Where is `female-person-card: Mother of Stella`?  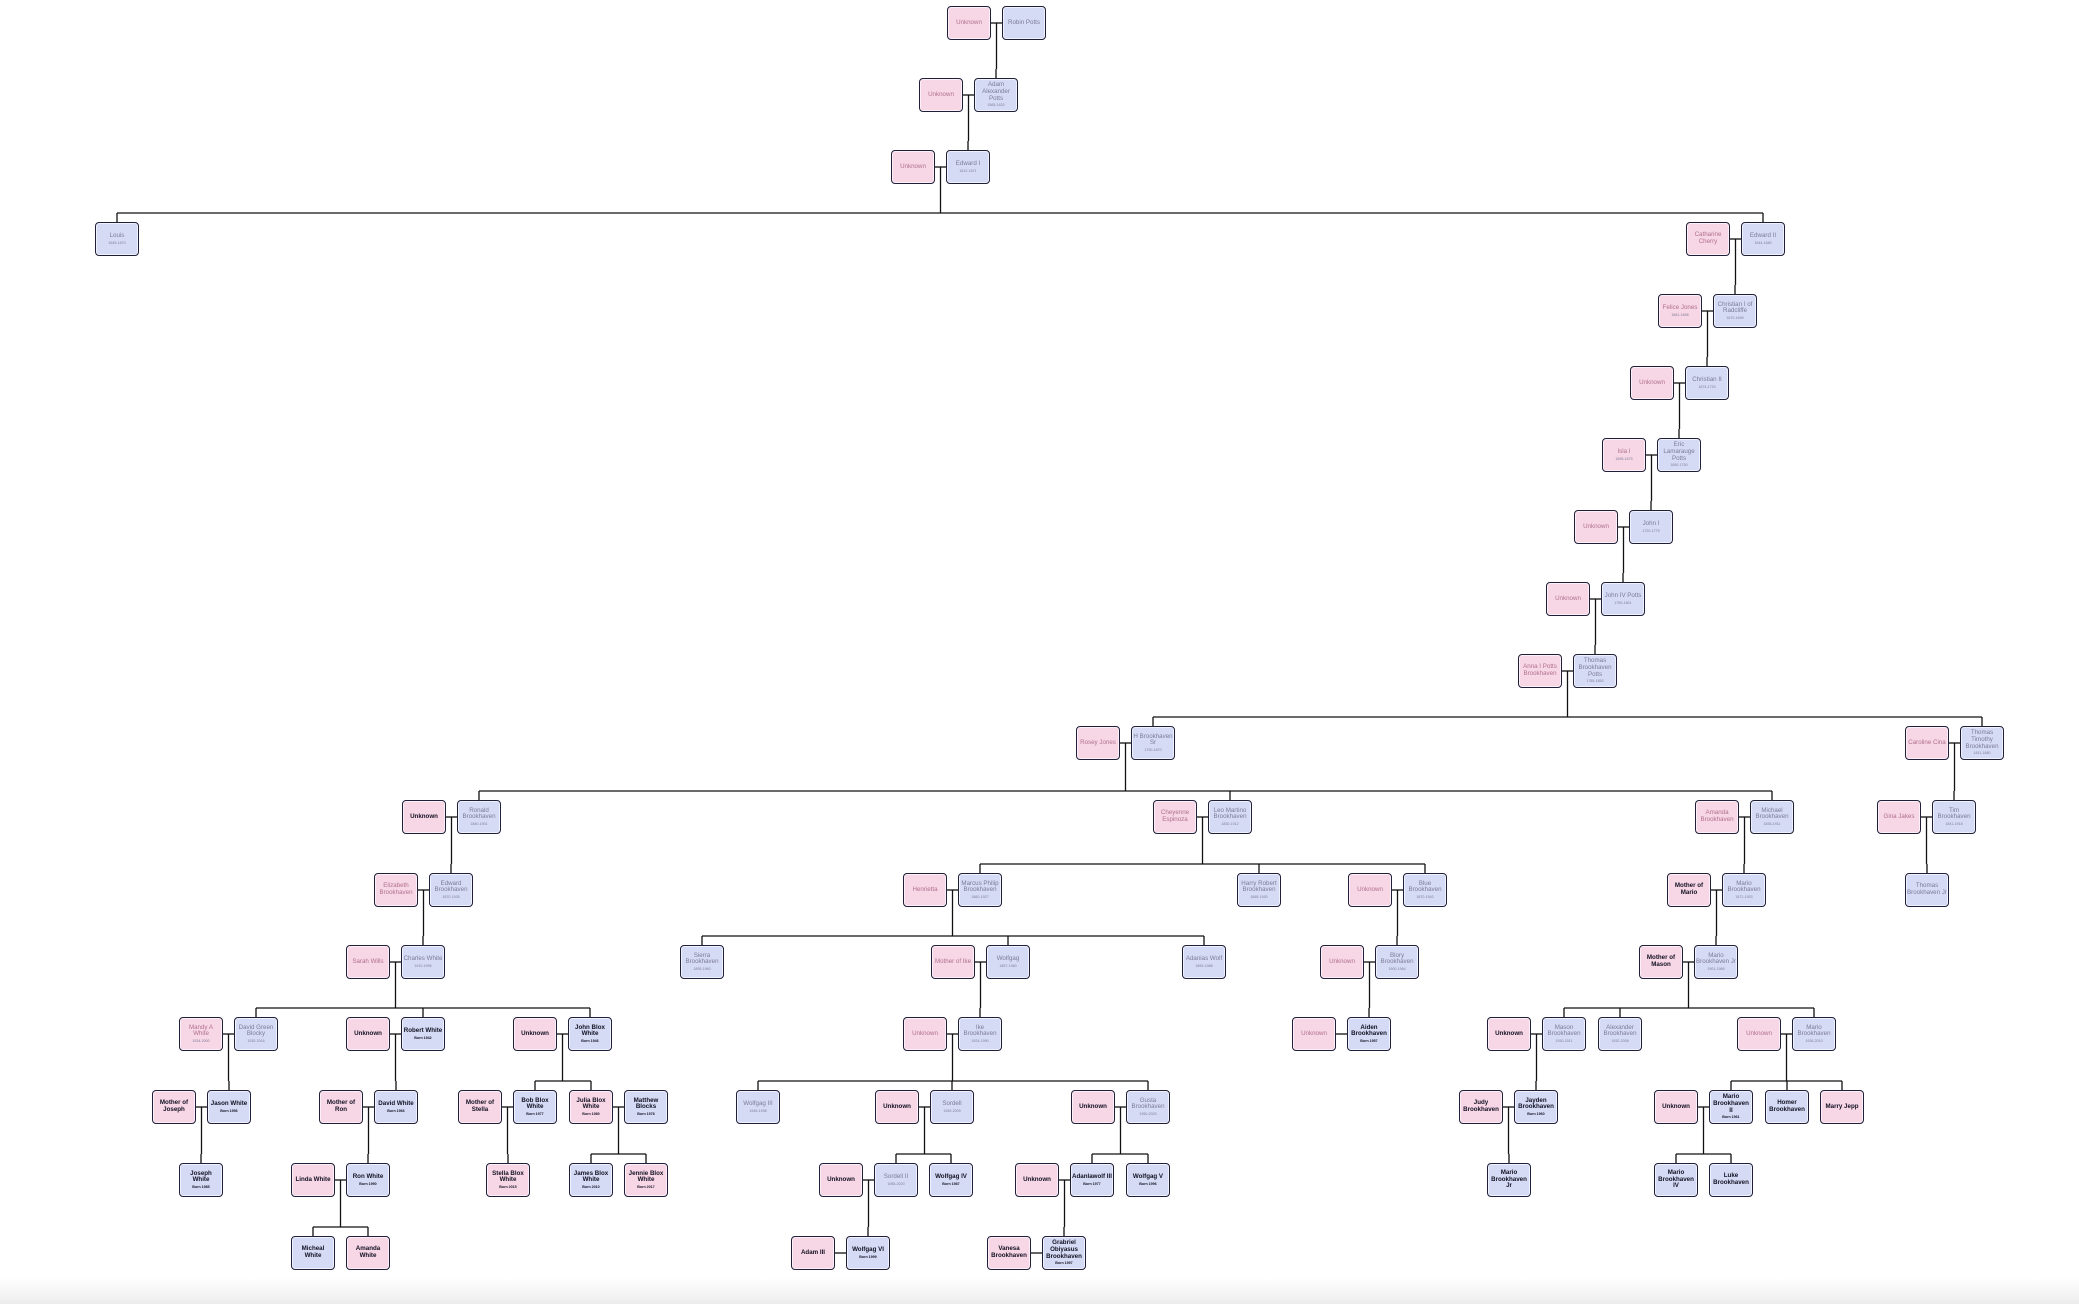
female-person-card: Mother of Stella is located at coordinates (480, 1107).